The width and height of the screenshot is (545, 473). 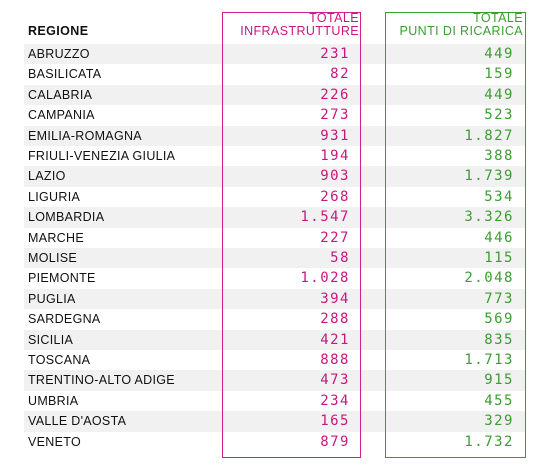 What do you see at coordinates (325, 278) in the screenshot?
I see `infrastrutture-value: 1.028` at bounding box center [325, 278].